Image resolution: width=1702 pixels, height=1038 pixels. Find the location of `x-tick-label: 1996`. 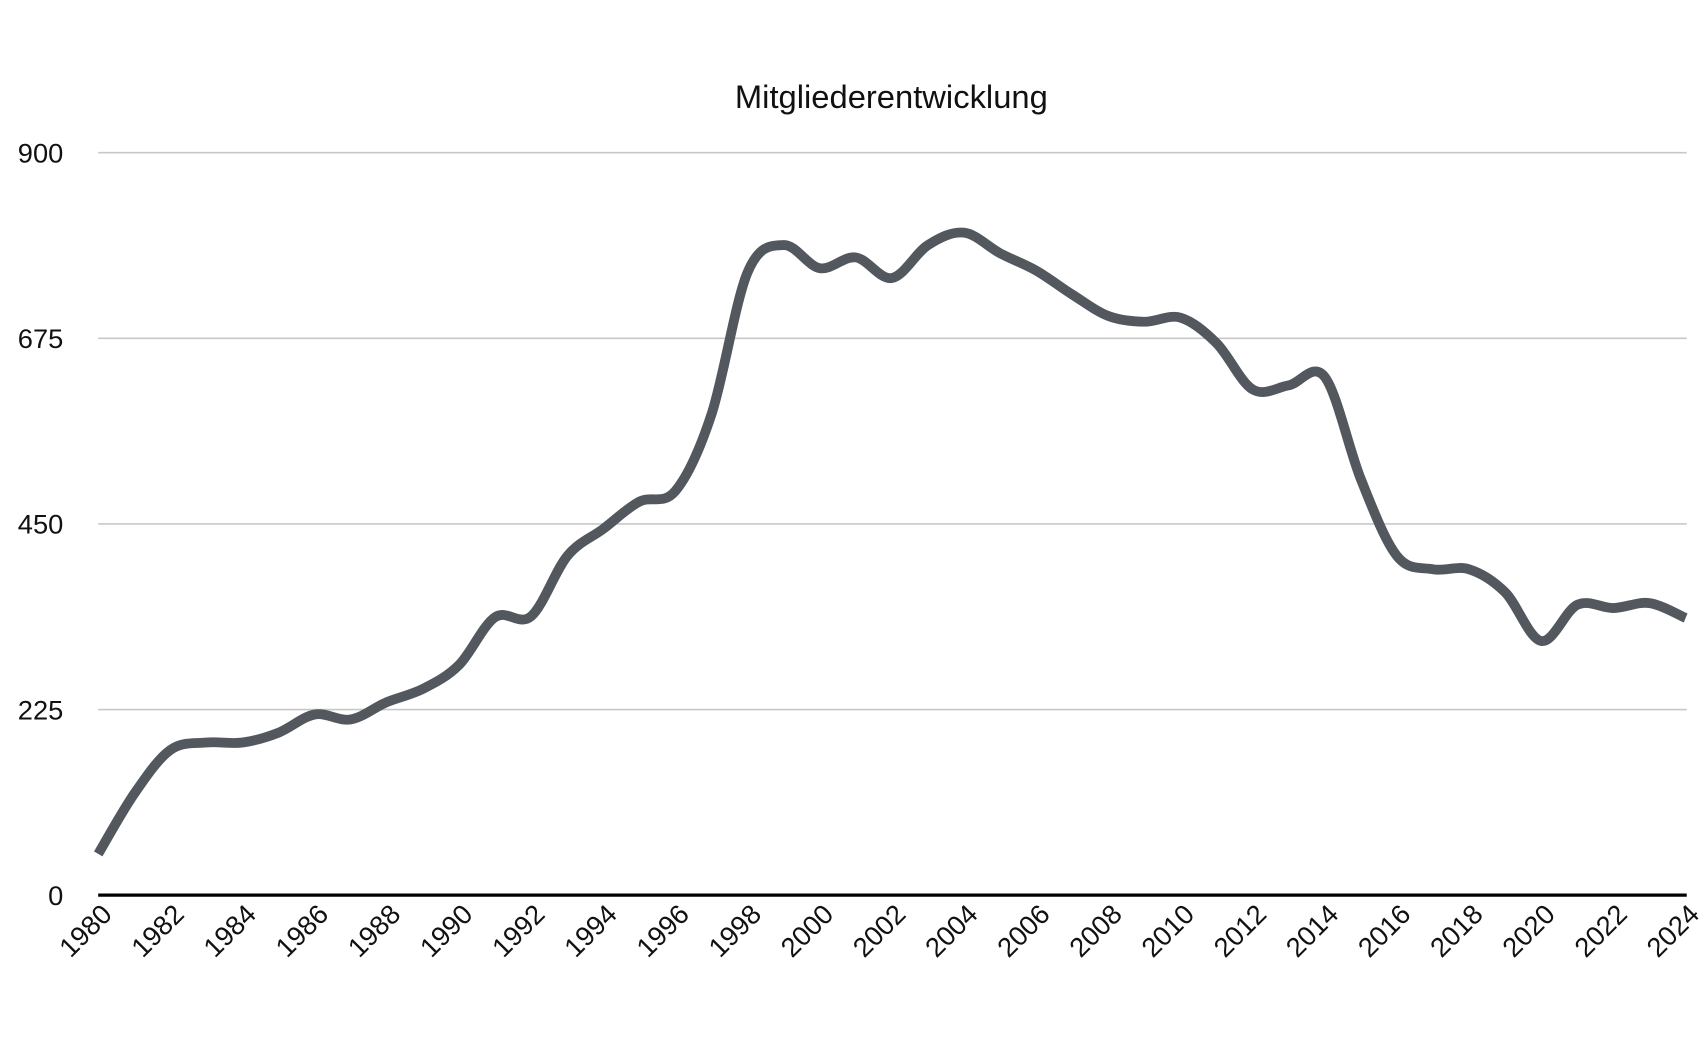

x-tick-label: 1996 is located at coordinates (662, 930).